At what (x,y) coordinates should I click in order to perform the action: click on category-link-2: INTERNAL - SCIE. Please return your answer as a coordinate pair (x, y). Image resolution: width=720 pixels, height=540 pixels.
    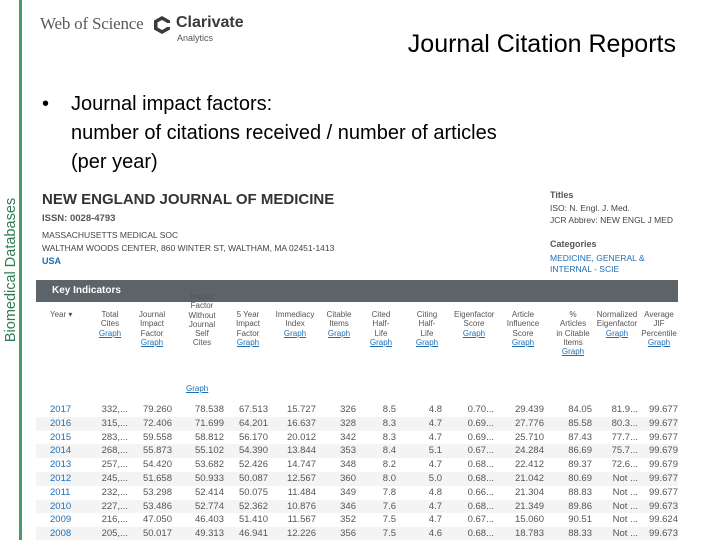
    Looking at the image, I should click on (585, 269).